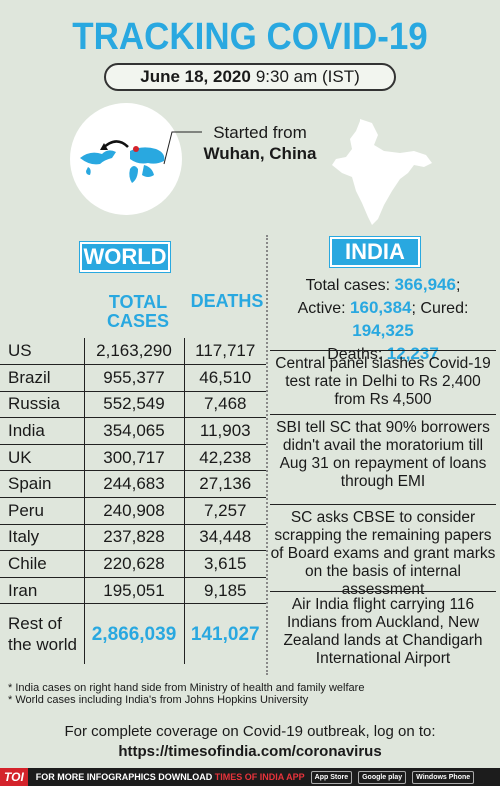 This screenshot has width=500, height=786. I want to click on table-row: US 2,163,290 117,717, so click(133, 352).